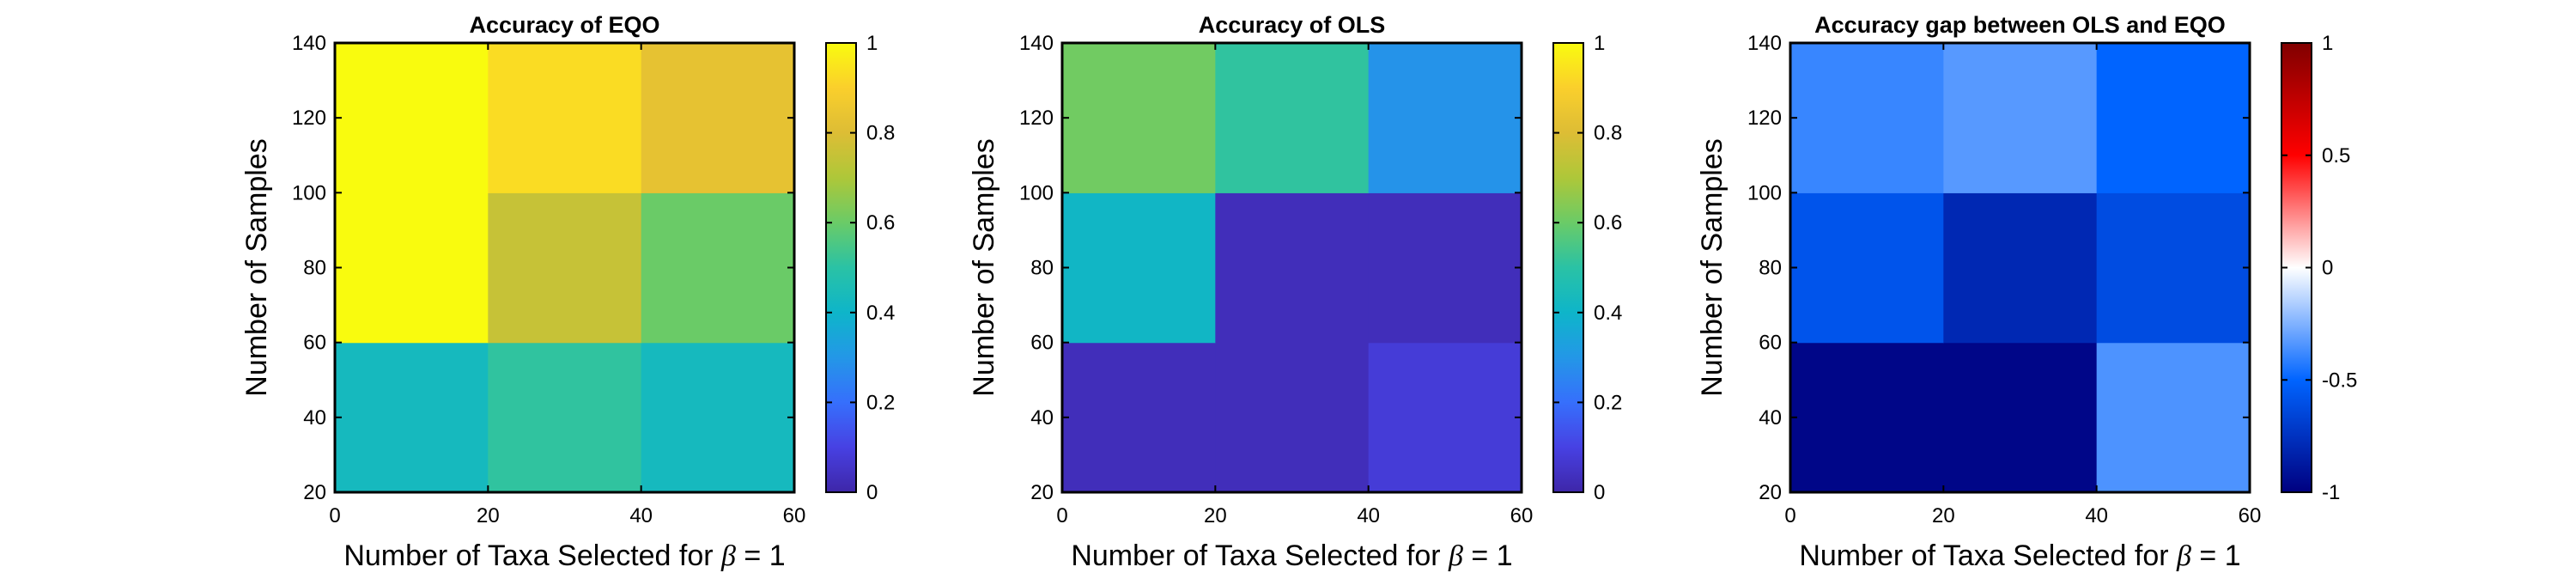  I want to click on chart-title: Accuracy gap between OLS and EQO, so click(2020, 25).